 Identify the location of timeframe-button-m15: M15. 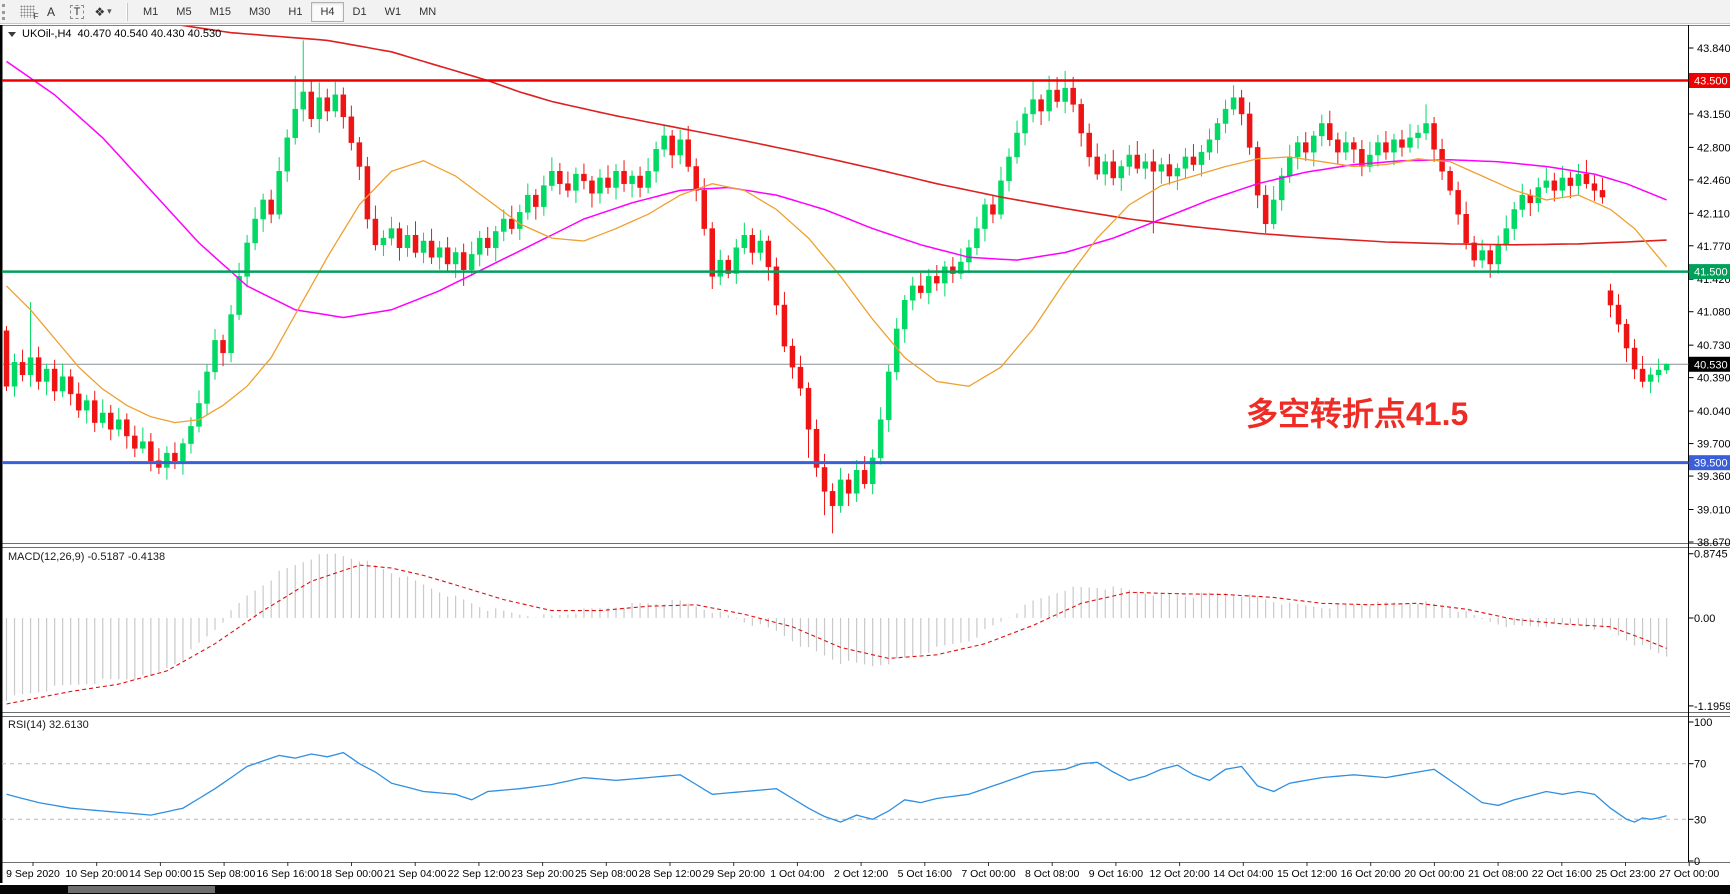
(220, 11).